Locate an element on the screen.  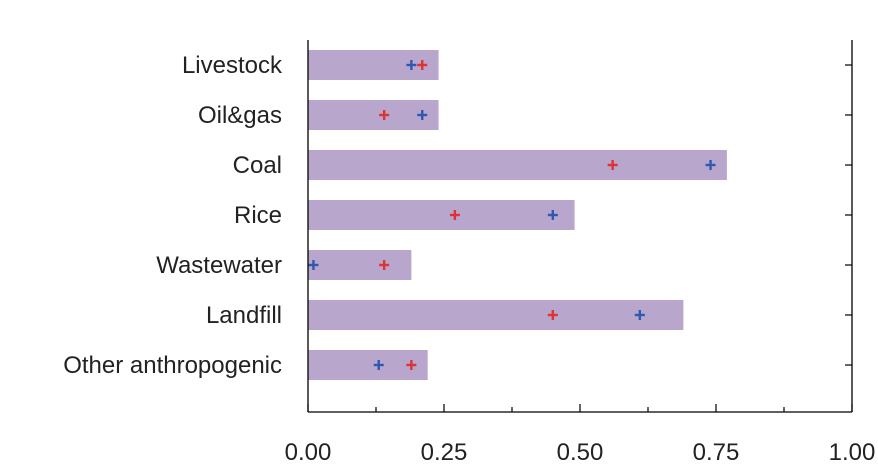
category-label: Rice is located at coordinates (258, 215).